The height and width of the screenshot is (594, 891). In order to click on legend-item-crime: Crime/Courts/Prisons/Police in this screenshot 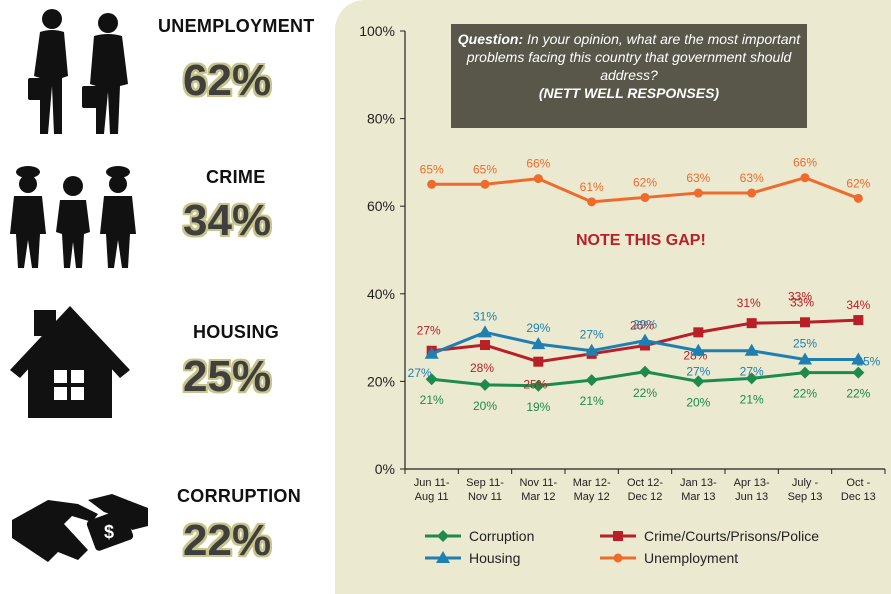, I will do `click(709, 536)`.